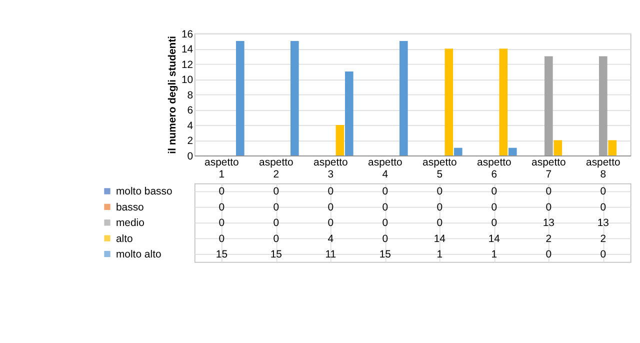  I want to click on legend-label: basso, so click(130, 208).